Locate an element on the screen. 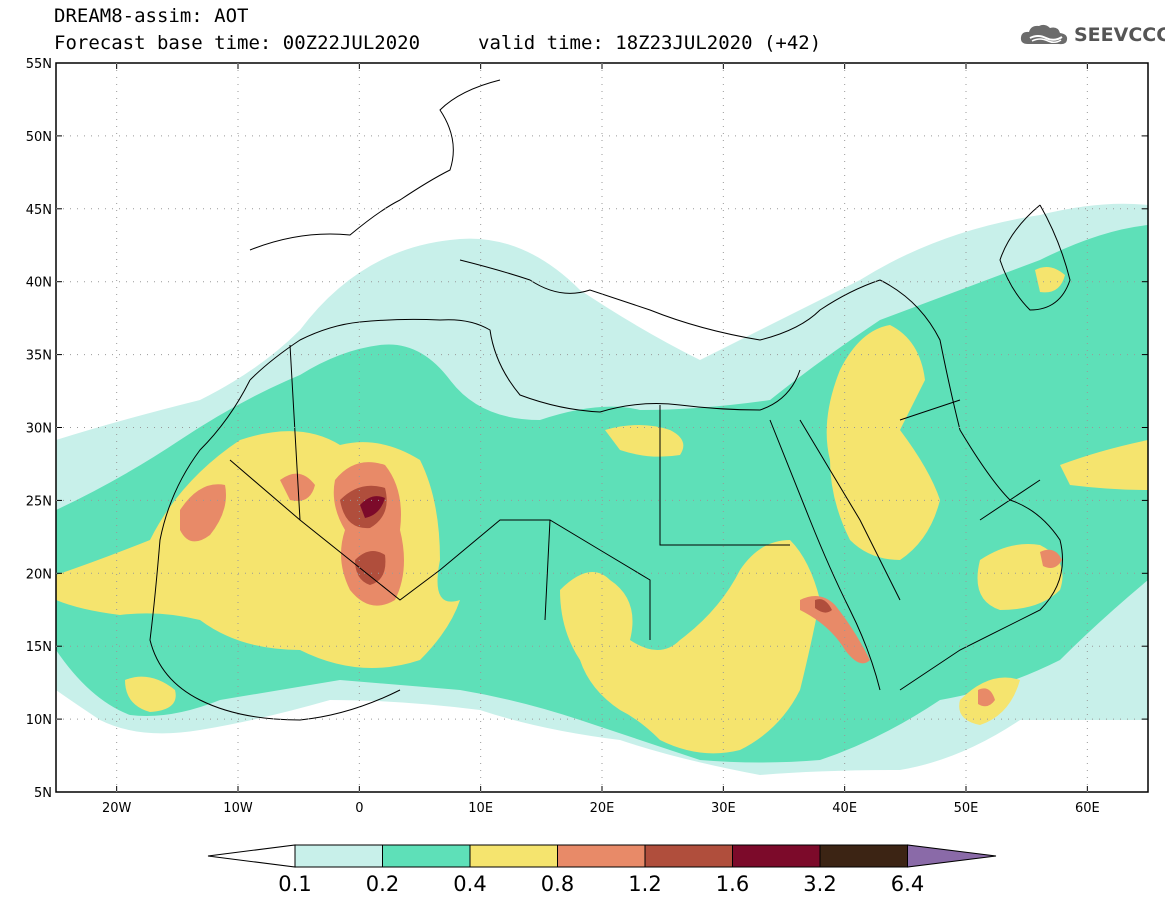  valid-time: valid time: 18Z23JUL2020 (+42) is located at coordinates (650, 43).